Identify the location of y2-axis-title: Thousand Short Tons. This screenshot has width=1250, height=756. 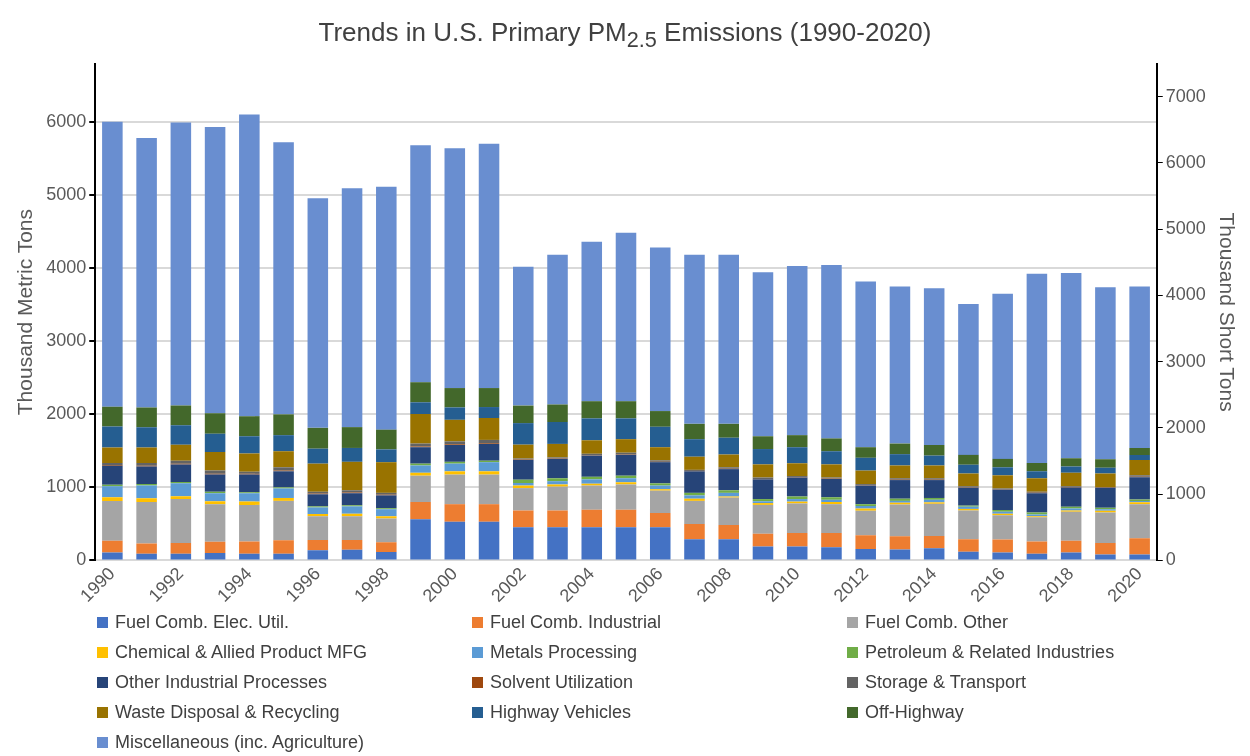
(1227, 312).